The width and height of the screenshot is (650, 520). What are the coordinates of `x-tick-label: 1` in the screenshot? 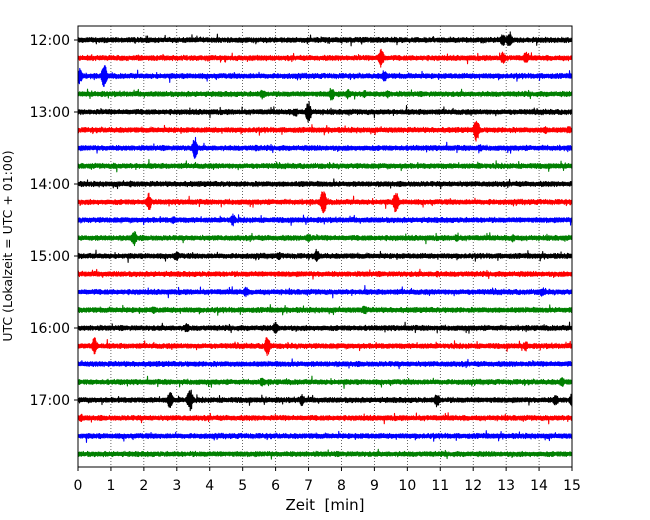 It's located at (110, 486).